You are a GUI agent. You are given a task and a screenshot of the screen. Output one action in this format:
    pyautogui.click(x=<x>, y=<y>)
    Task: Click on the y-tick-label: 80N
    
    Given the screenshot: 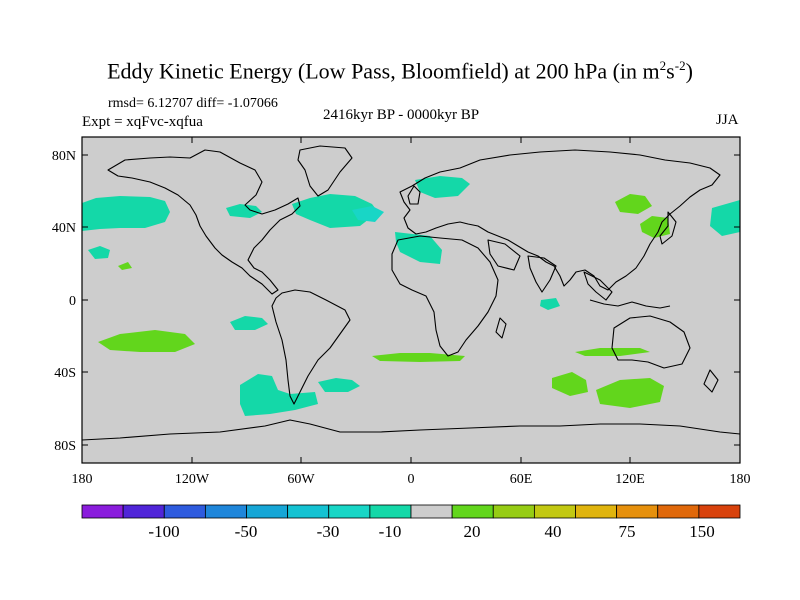 What is the action you would take?
    pyautogui.click(x=64, y=156)
    